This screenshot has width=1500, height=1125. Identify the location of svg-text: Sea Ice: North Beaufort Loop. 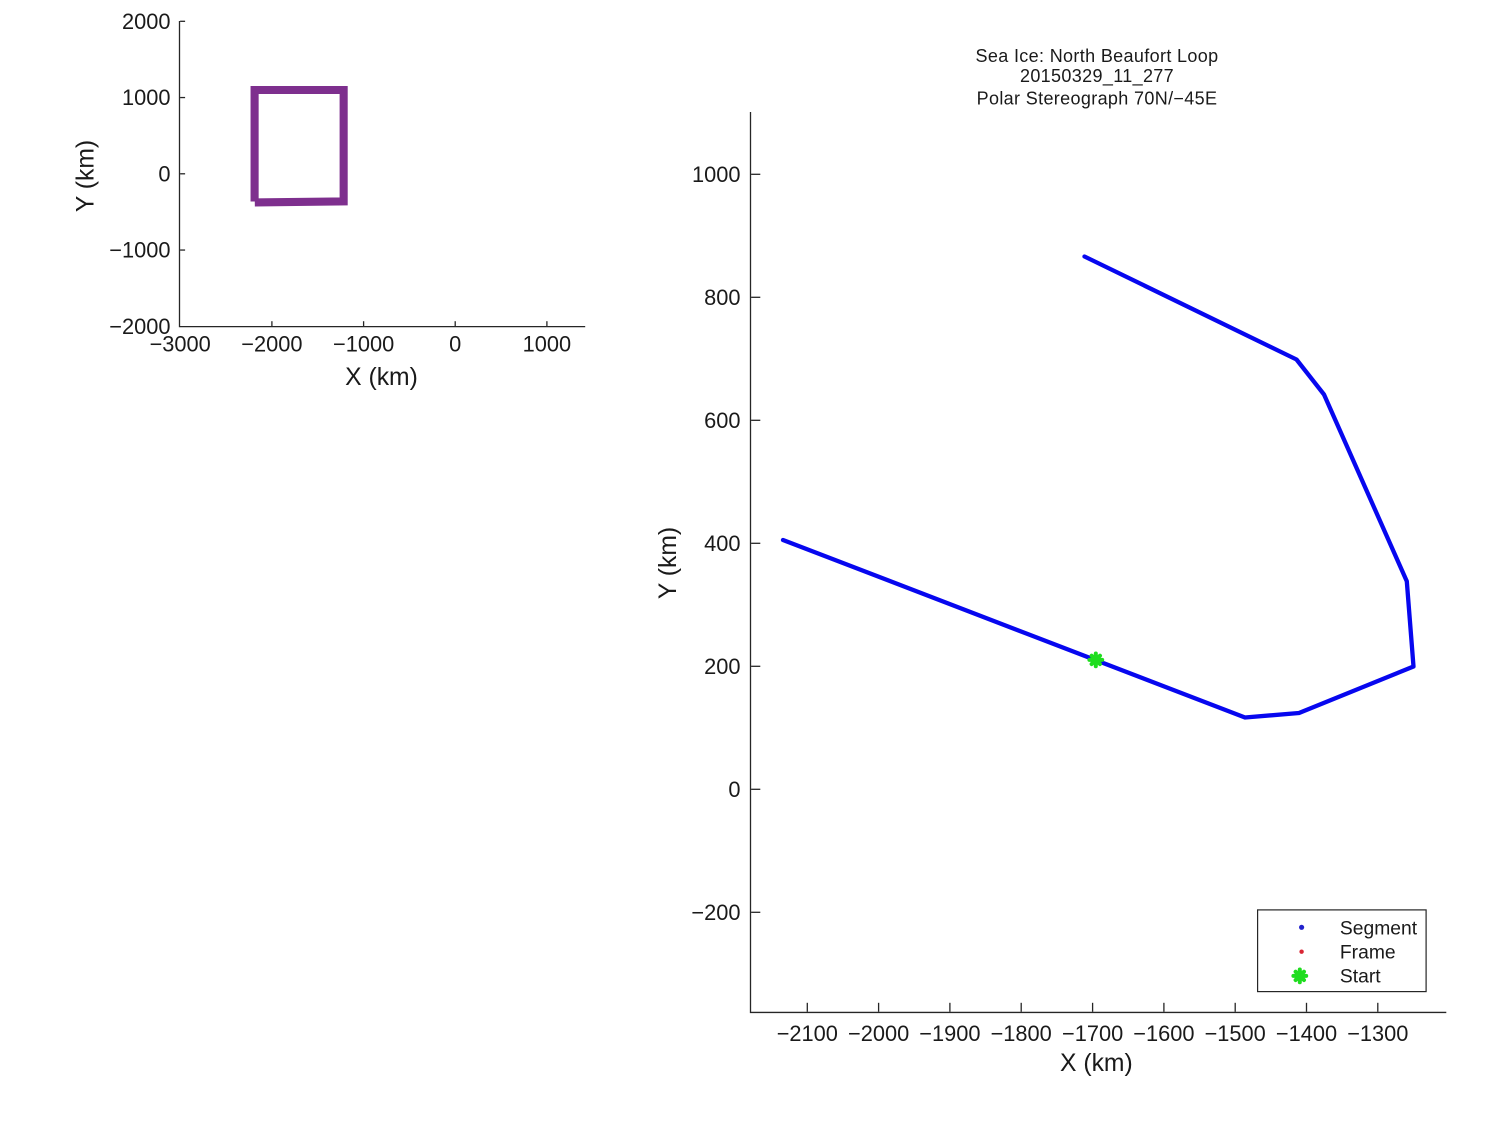
(1097, 56).